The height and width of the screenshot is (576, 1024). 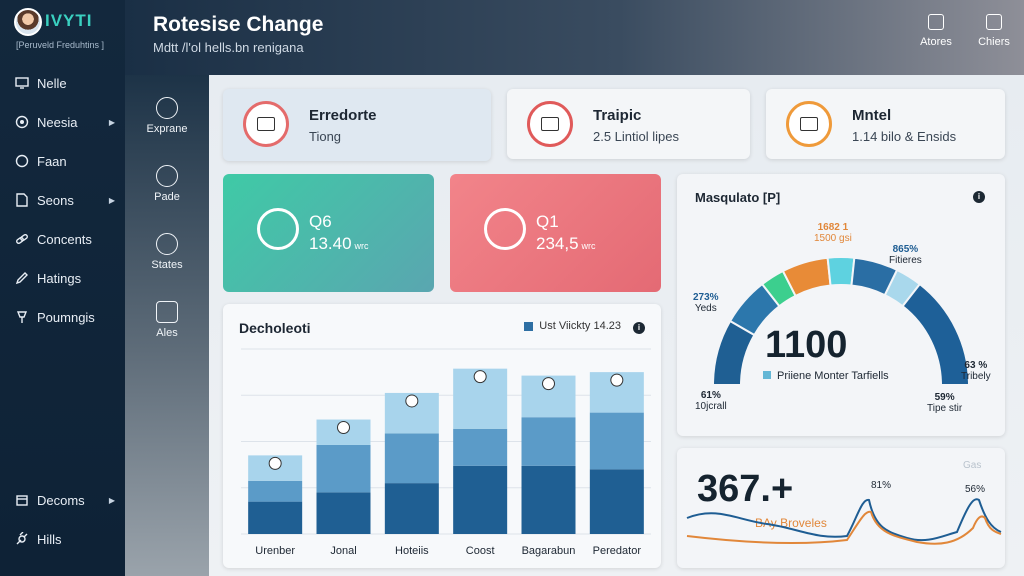 What do you see at coordinates (505, 229) in the screenshot?
I see `power-icon` at bounding box center [505, 229].